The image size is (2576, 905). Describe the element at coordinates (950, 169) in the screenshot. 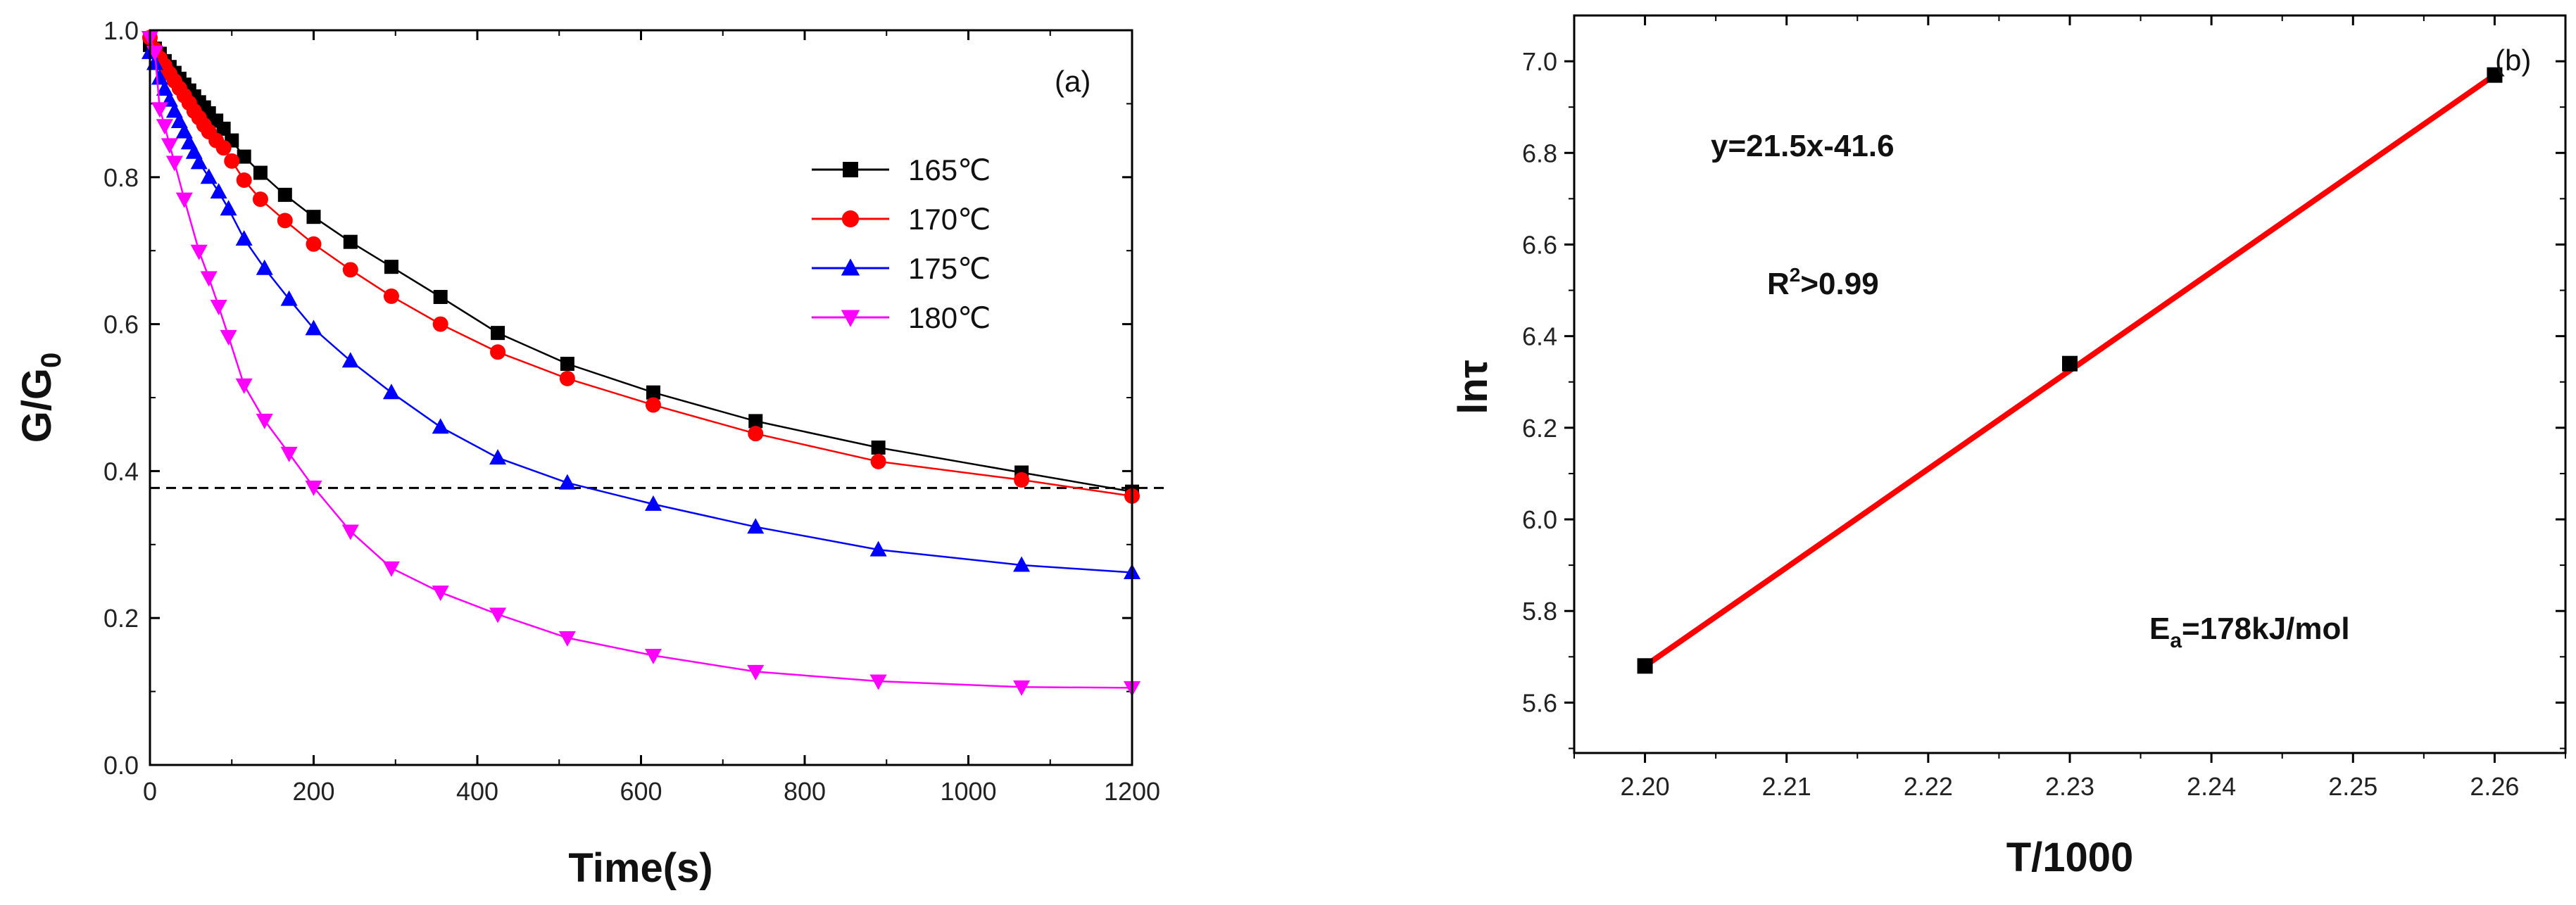

I see `legend-label-0: 165℃` at that location.